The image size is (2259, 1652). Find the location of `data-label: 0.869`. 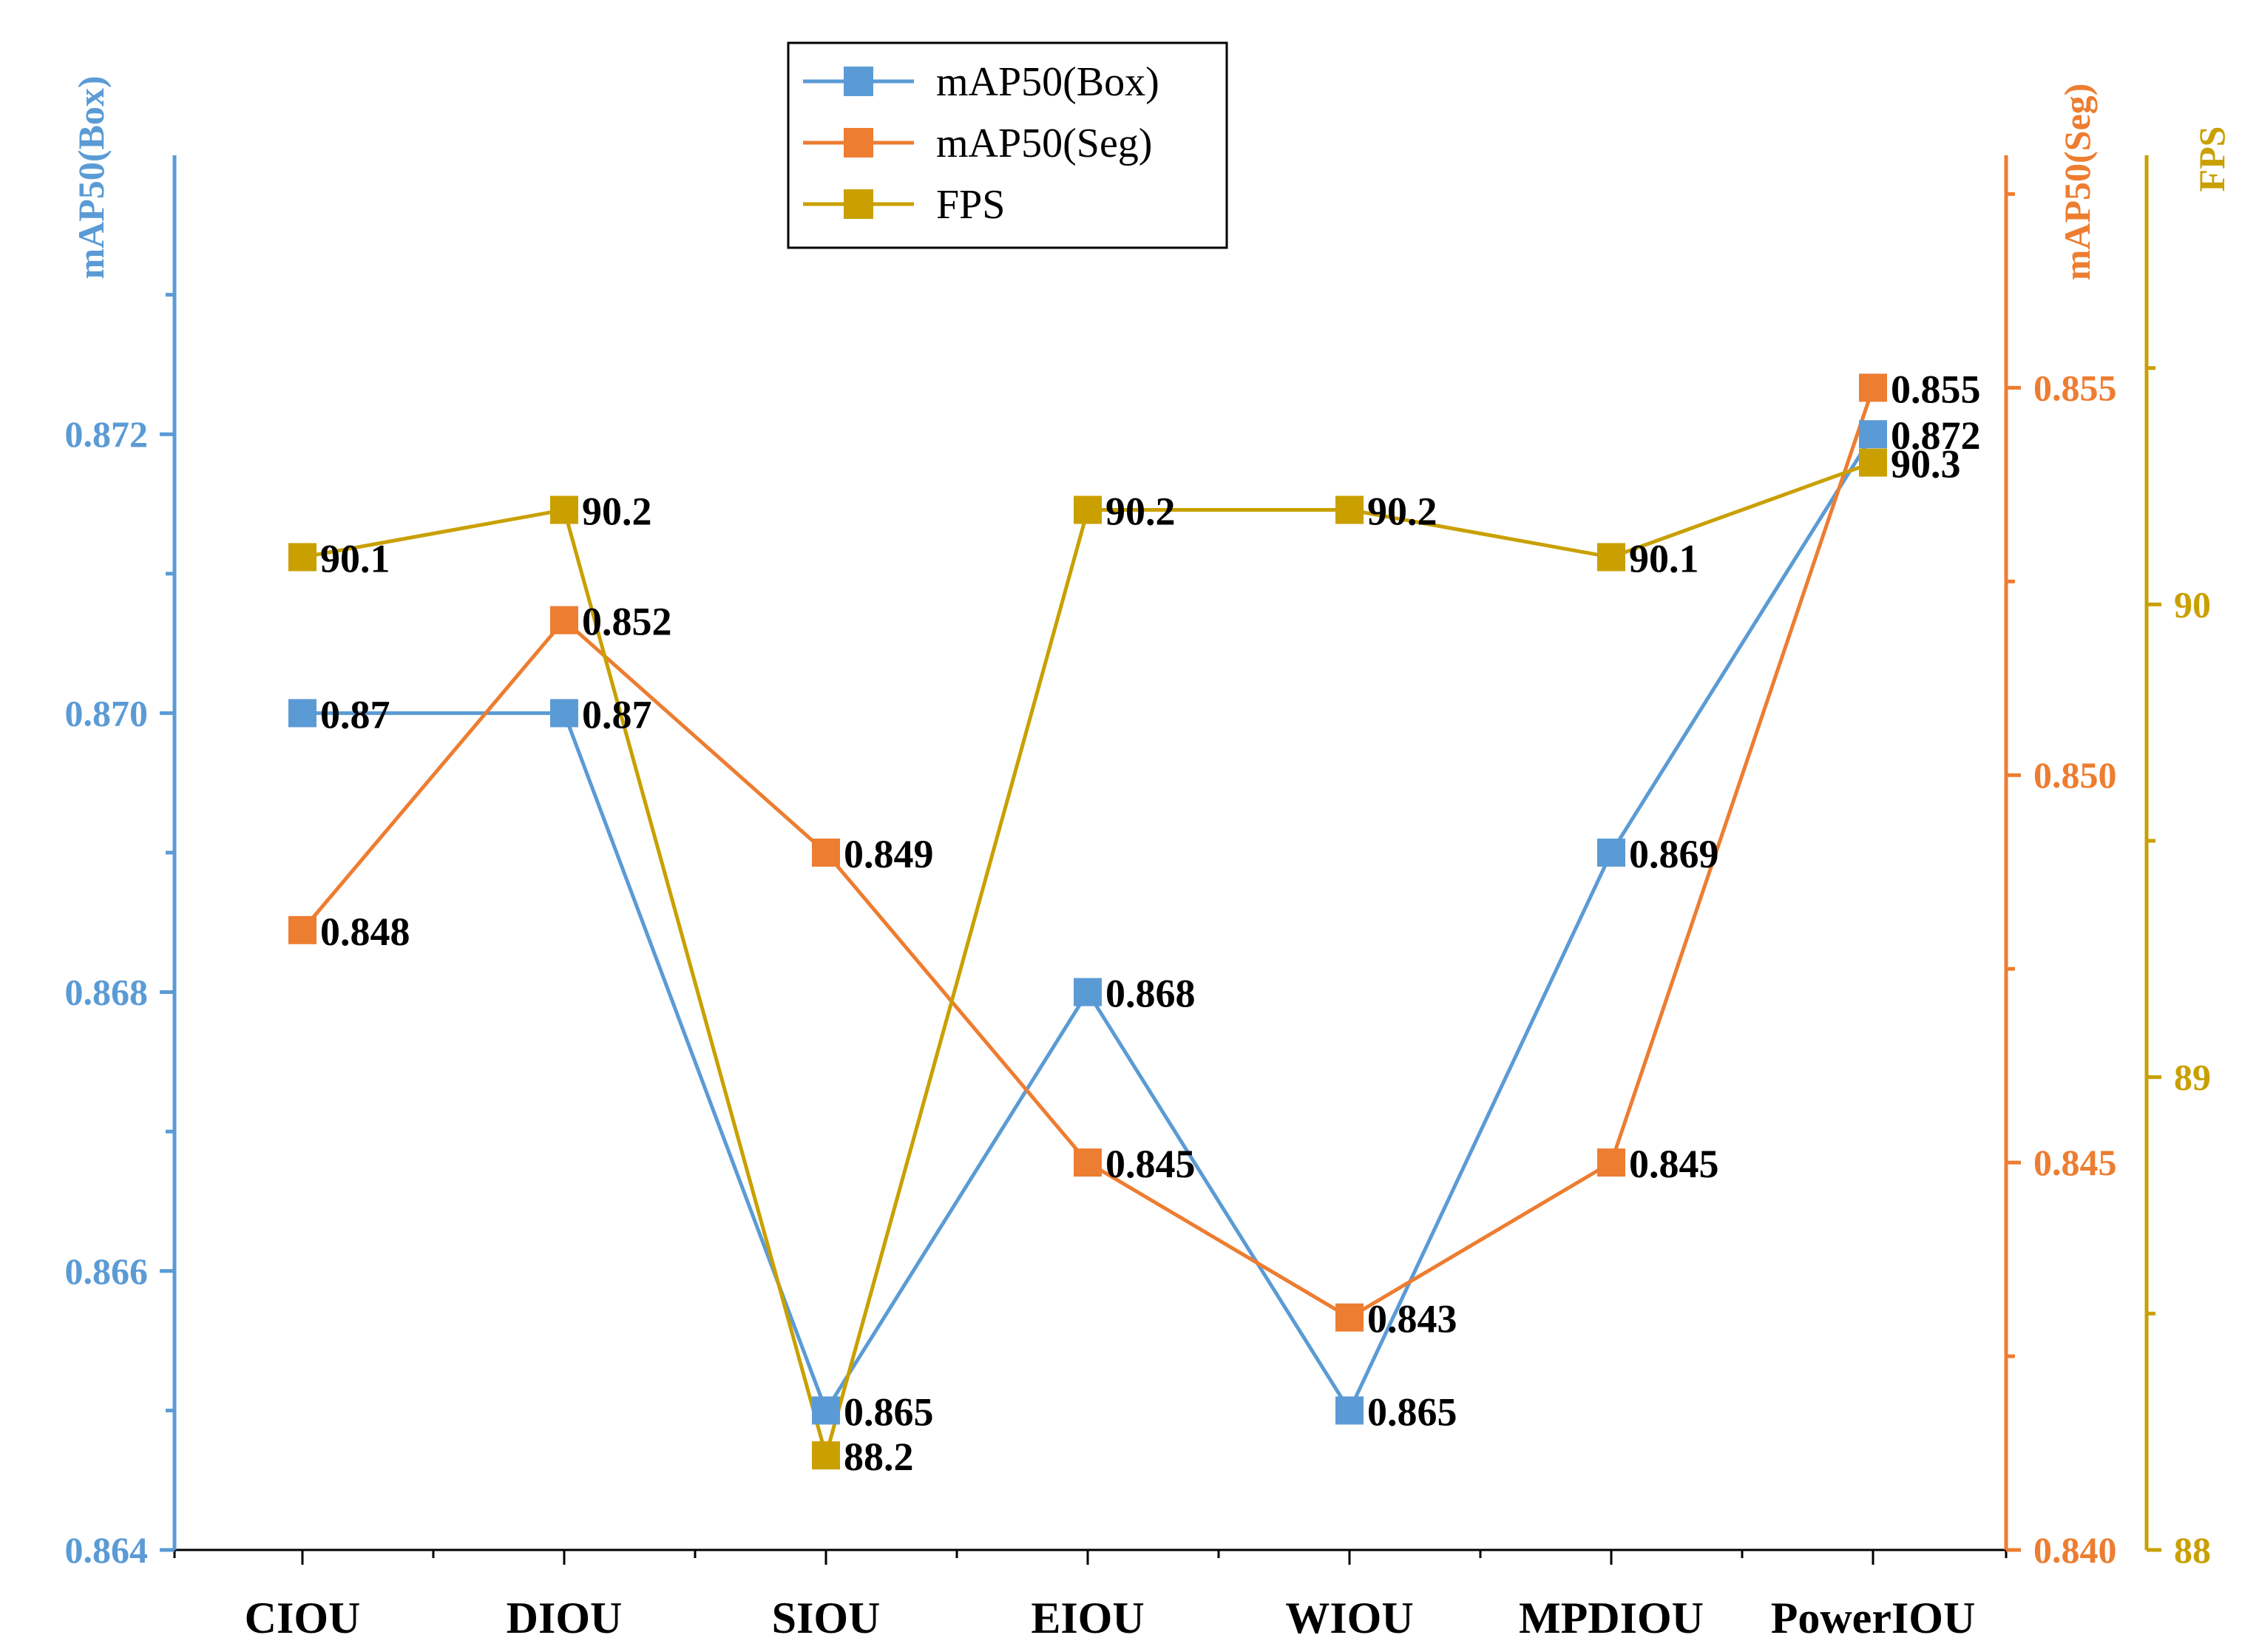

data-label: 0.869 is located at coordinates (1674, 854).